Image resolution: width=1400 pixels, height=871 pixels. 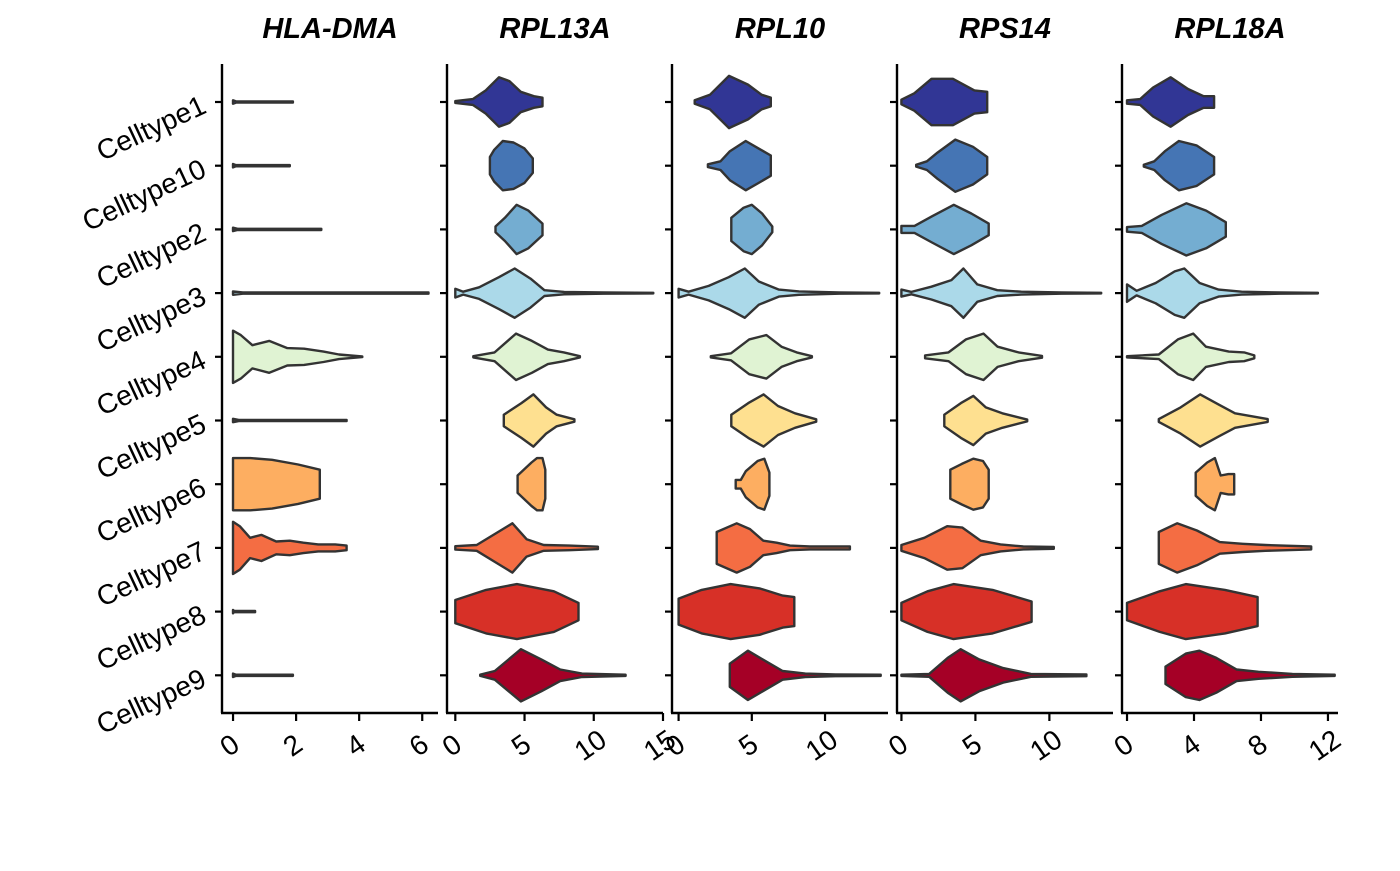 I want to click on panel-hla-dma: HLA-DMA 0 2 4 6, so click(x=326, y=387).